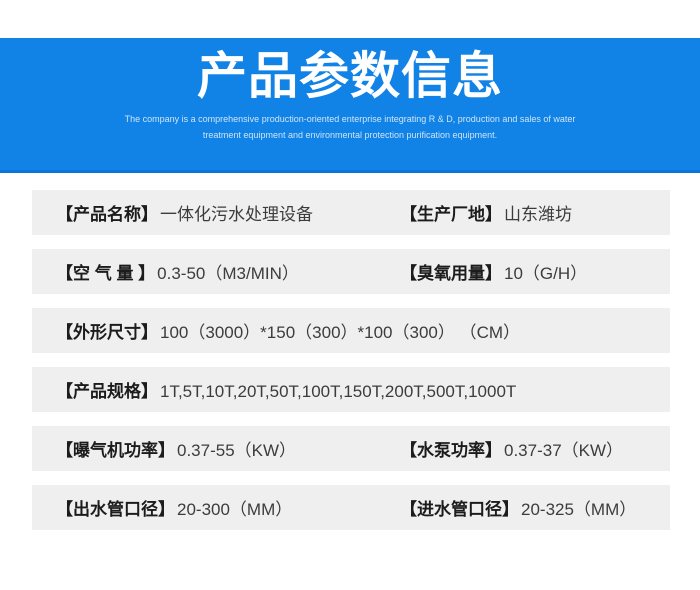 Image resolution: width=700 pixels, height=590 pixels. Describe the element at coordinates (236, 214) in the screenshot. I see `param-value: 一体化污水处理设备` at that location.